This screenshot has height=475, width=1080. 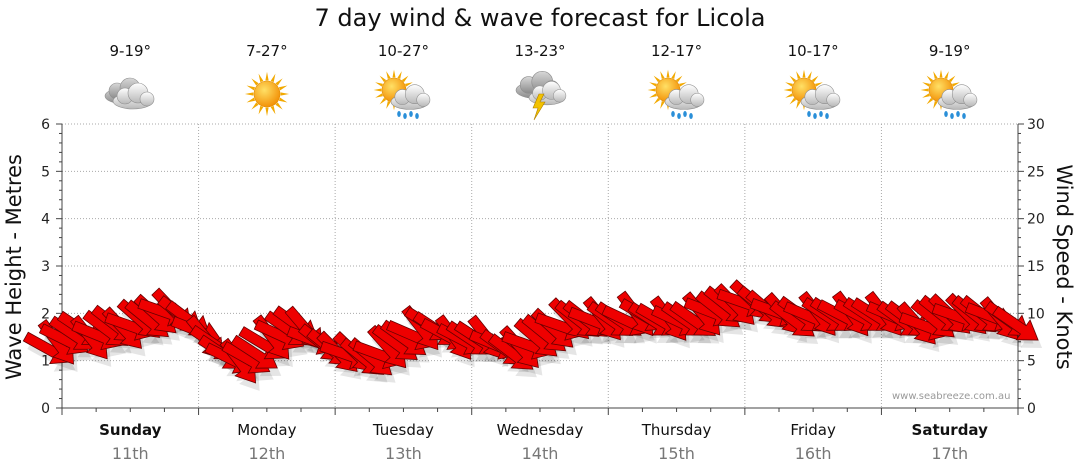 What do you see at coordinates (951, 396) in the screenshot?
I see `credit-text: www.seabreeze.com.au` at bounding box center [951, 396].